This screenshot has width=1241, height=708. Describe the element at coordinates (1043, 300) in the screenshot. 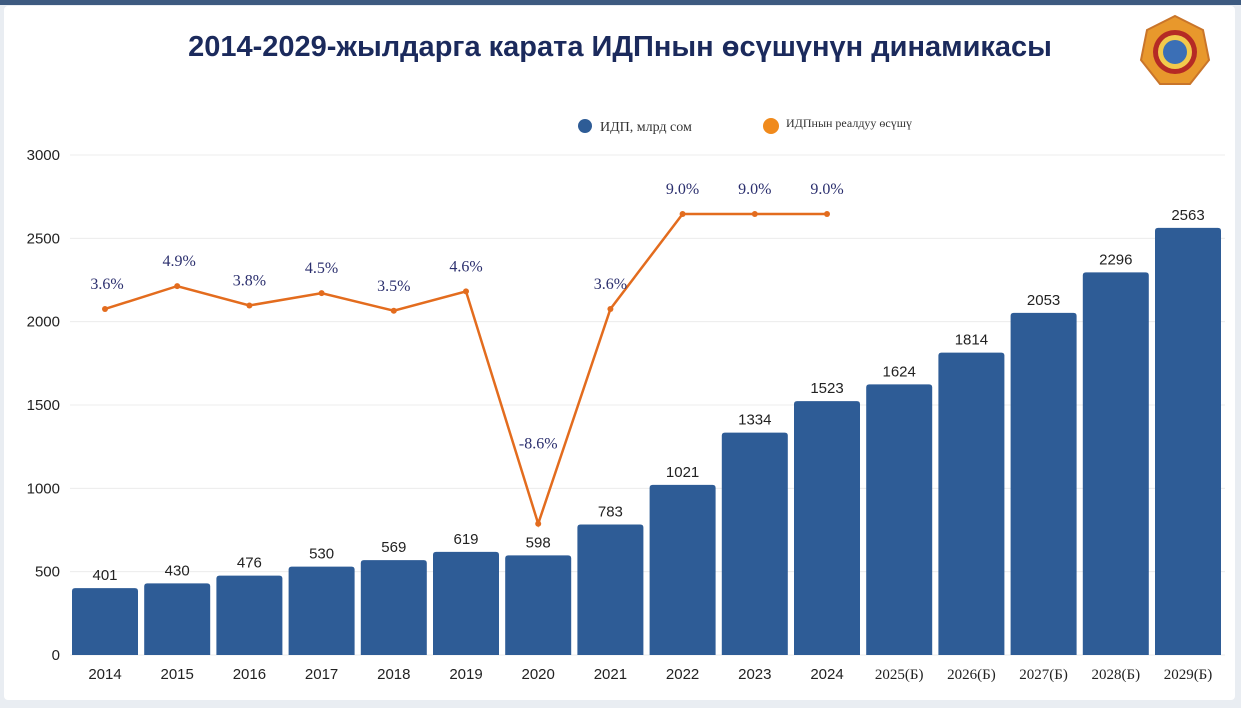

I see `bar-value-label: 2053` at that location.